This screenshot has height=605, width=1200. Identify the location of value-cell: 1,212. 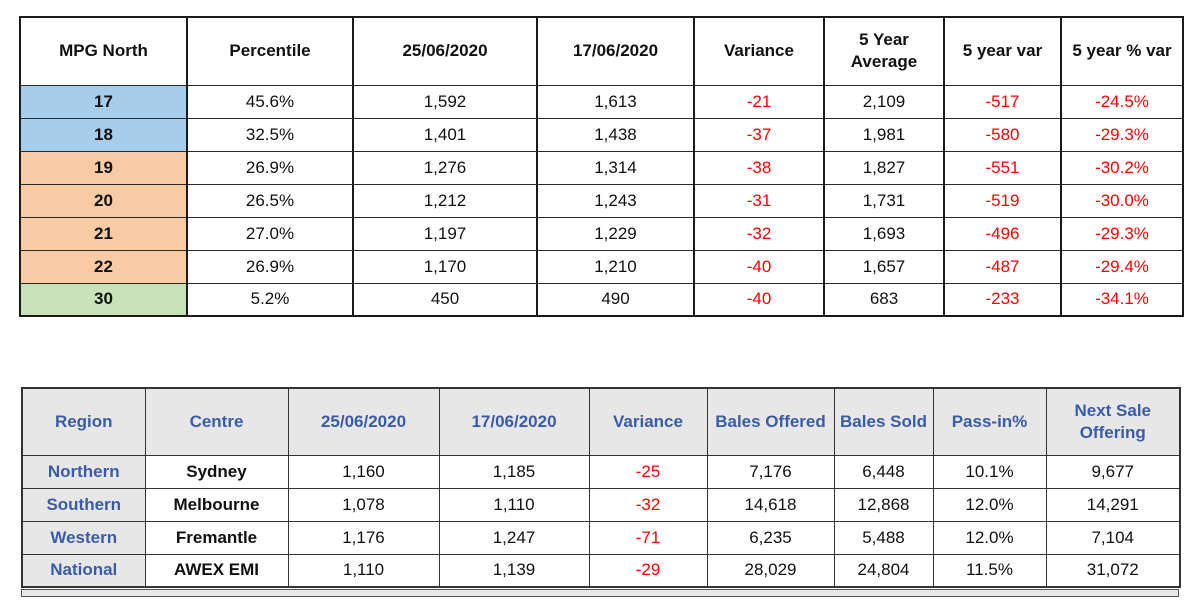
(445, 200).